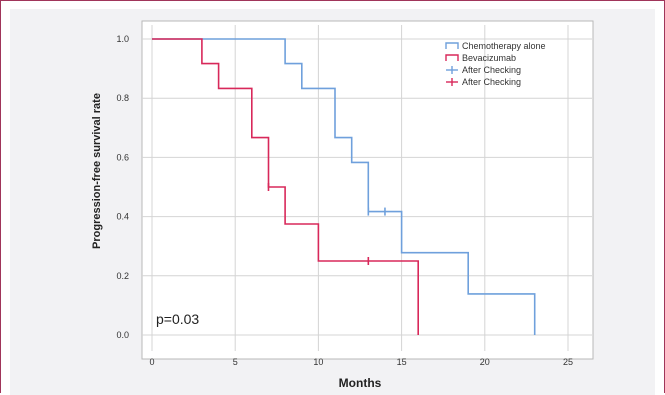  Describe the element at coordinates (485, 362) in the screenshot. I see `x-tick-label: 20` at that location.